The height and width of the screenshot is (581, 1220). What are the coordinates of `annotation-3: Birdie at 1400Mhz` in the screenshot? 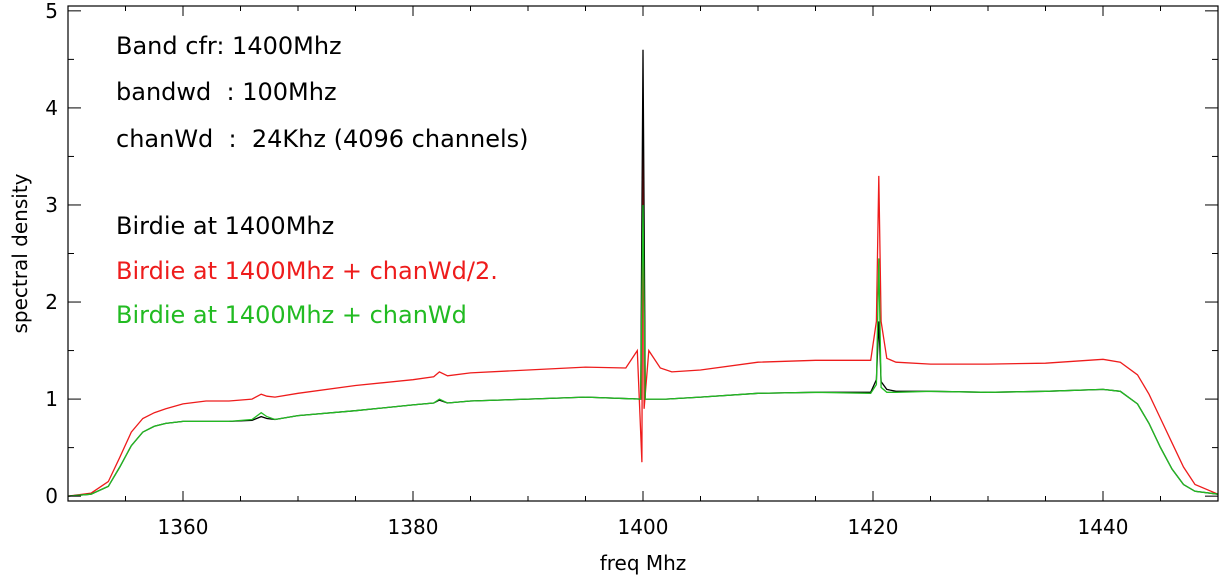 It's located at (225, 226).